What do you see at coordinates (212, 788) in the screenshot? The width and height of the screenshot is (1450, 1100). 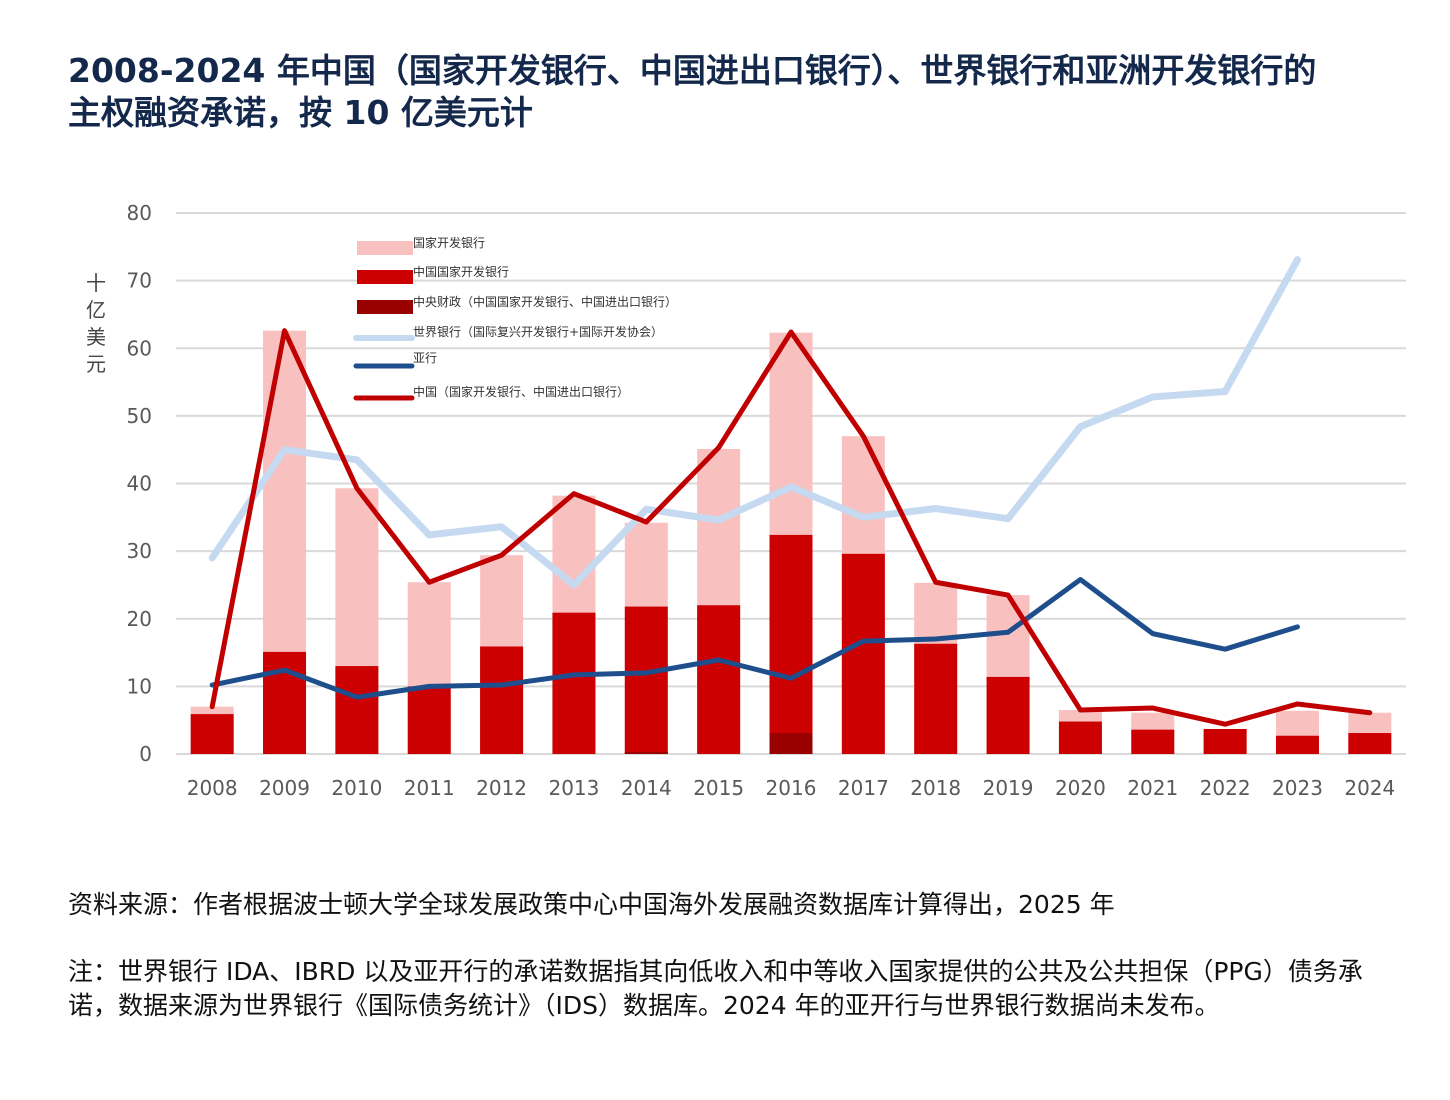 I see `x-tick-label: 2008` at bounding box center [212, 788].